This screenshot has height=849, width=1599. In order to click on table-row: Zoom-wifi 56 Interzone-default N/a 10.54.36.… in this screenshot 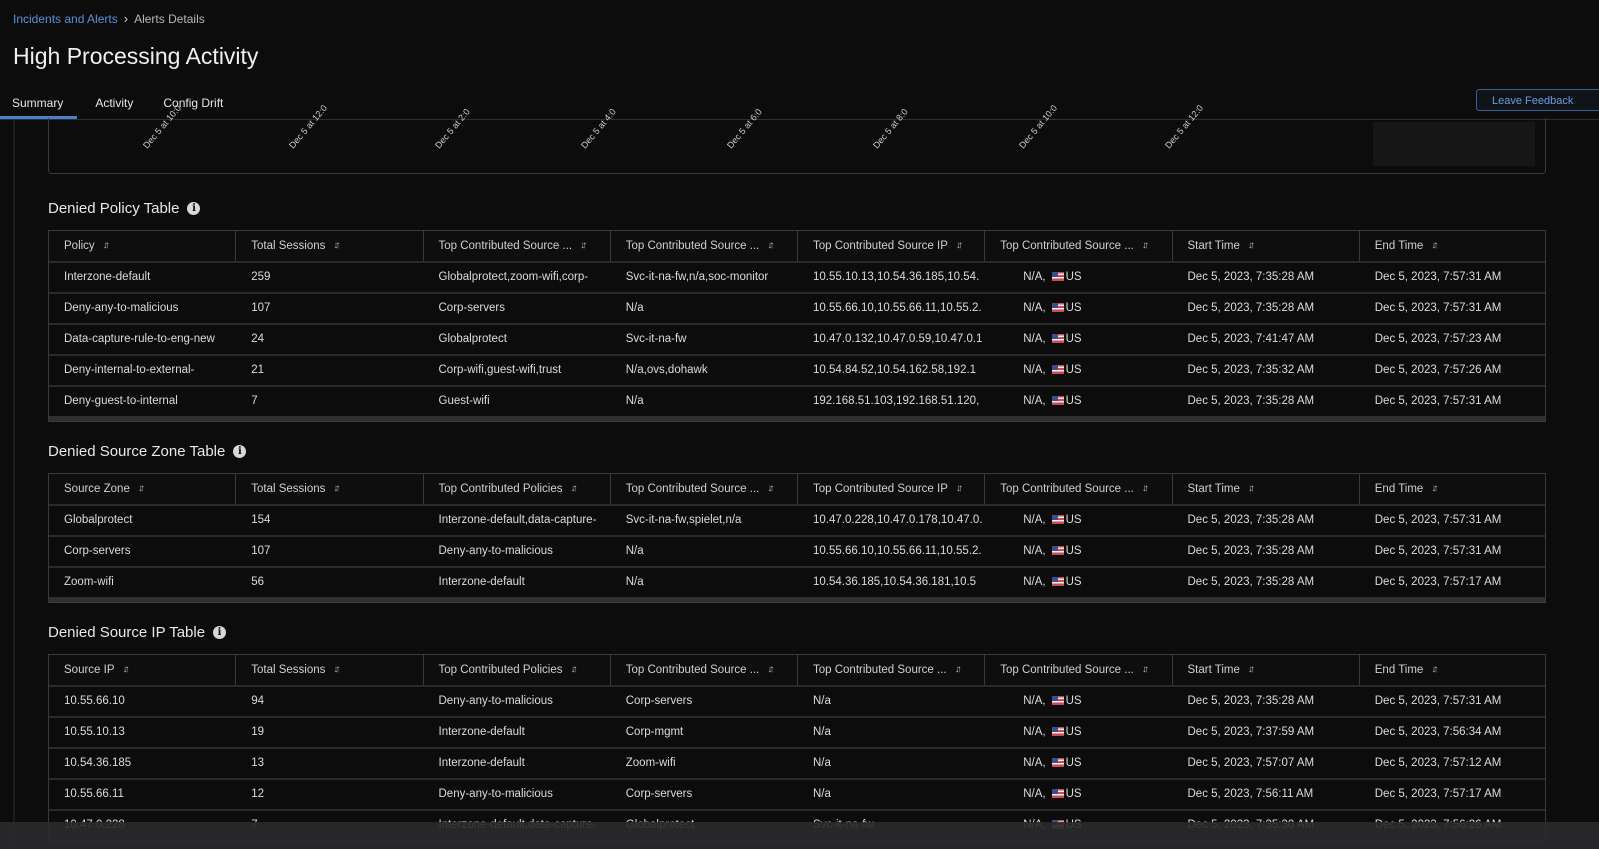, I will do `click(797, 581)`.